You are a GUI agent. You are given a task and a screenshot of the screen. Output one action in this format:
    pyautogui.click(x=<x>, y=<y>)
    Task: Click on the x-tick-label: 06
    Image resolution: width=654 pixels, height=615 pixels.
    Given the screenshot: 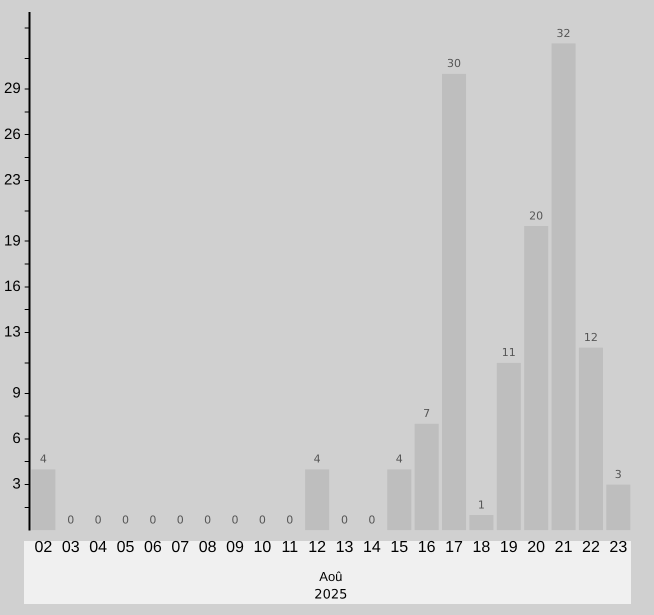 What is the action you would take?
    pyautogui.click(x=153, y=547)
    